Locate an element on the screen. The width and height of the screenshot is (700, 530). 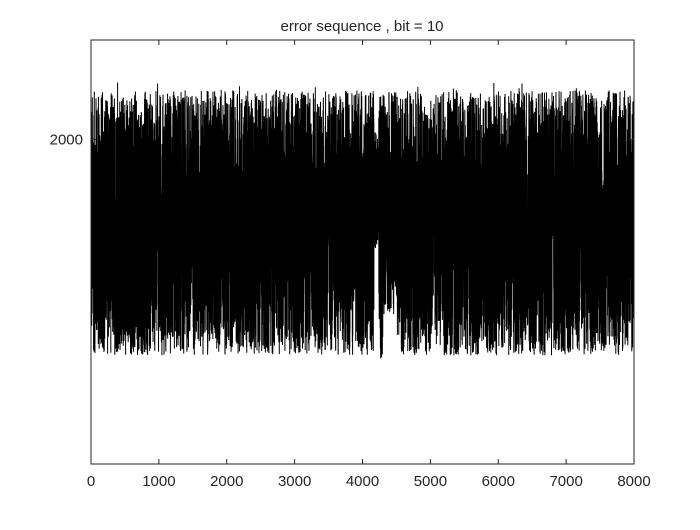
x-tick-label: 2000 is located at coordinates (226, 481).